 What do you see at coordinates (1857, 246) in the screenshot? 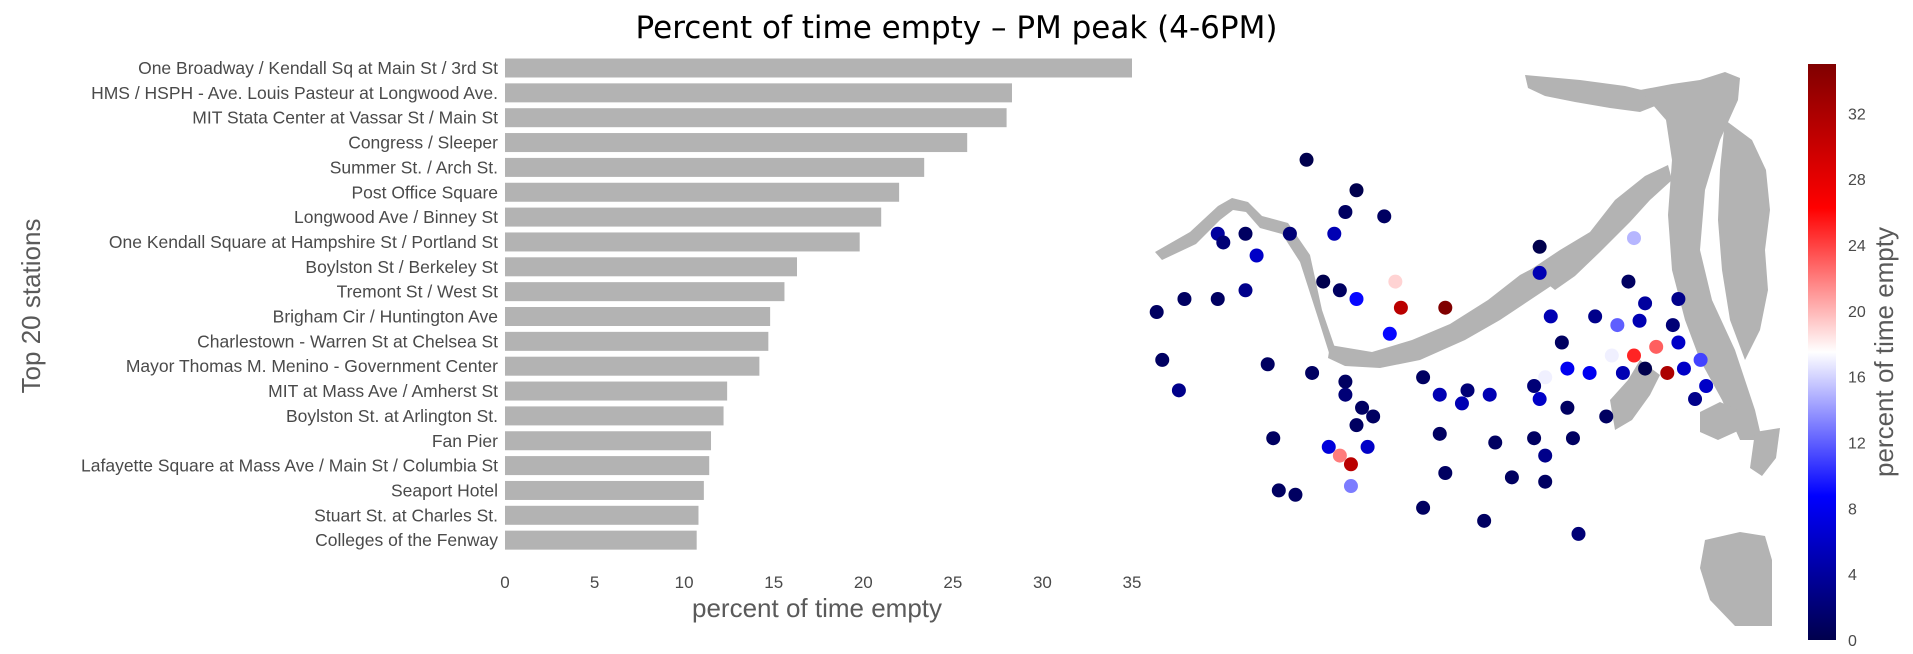
I see `colorbar-tick-label: 24` at bounding box center [1857, 246].